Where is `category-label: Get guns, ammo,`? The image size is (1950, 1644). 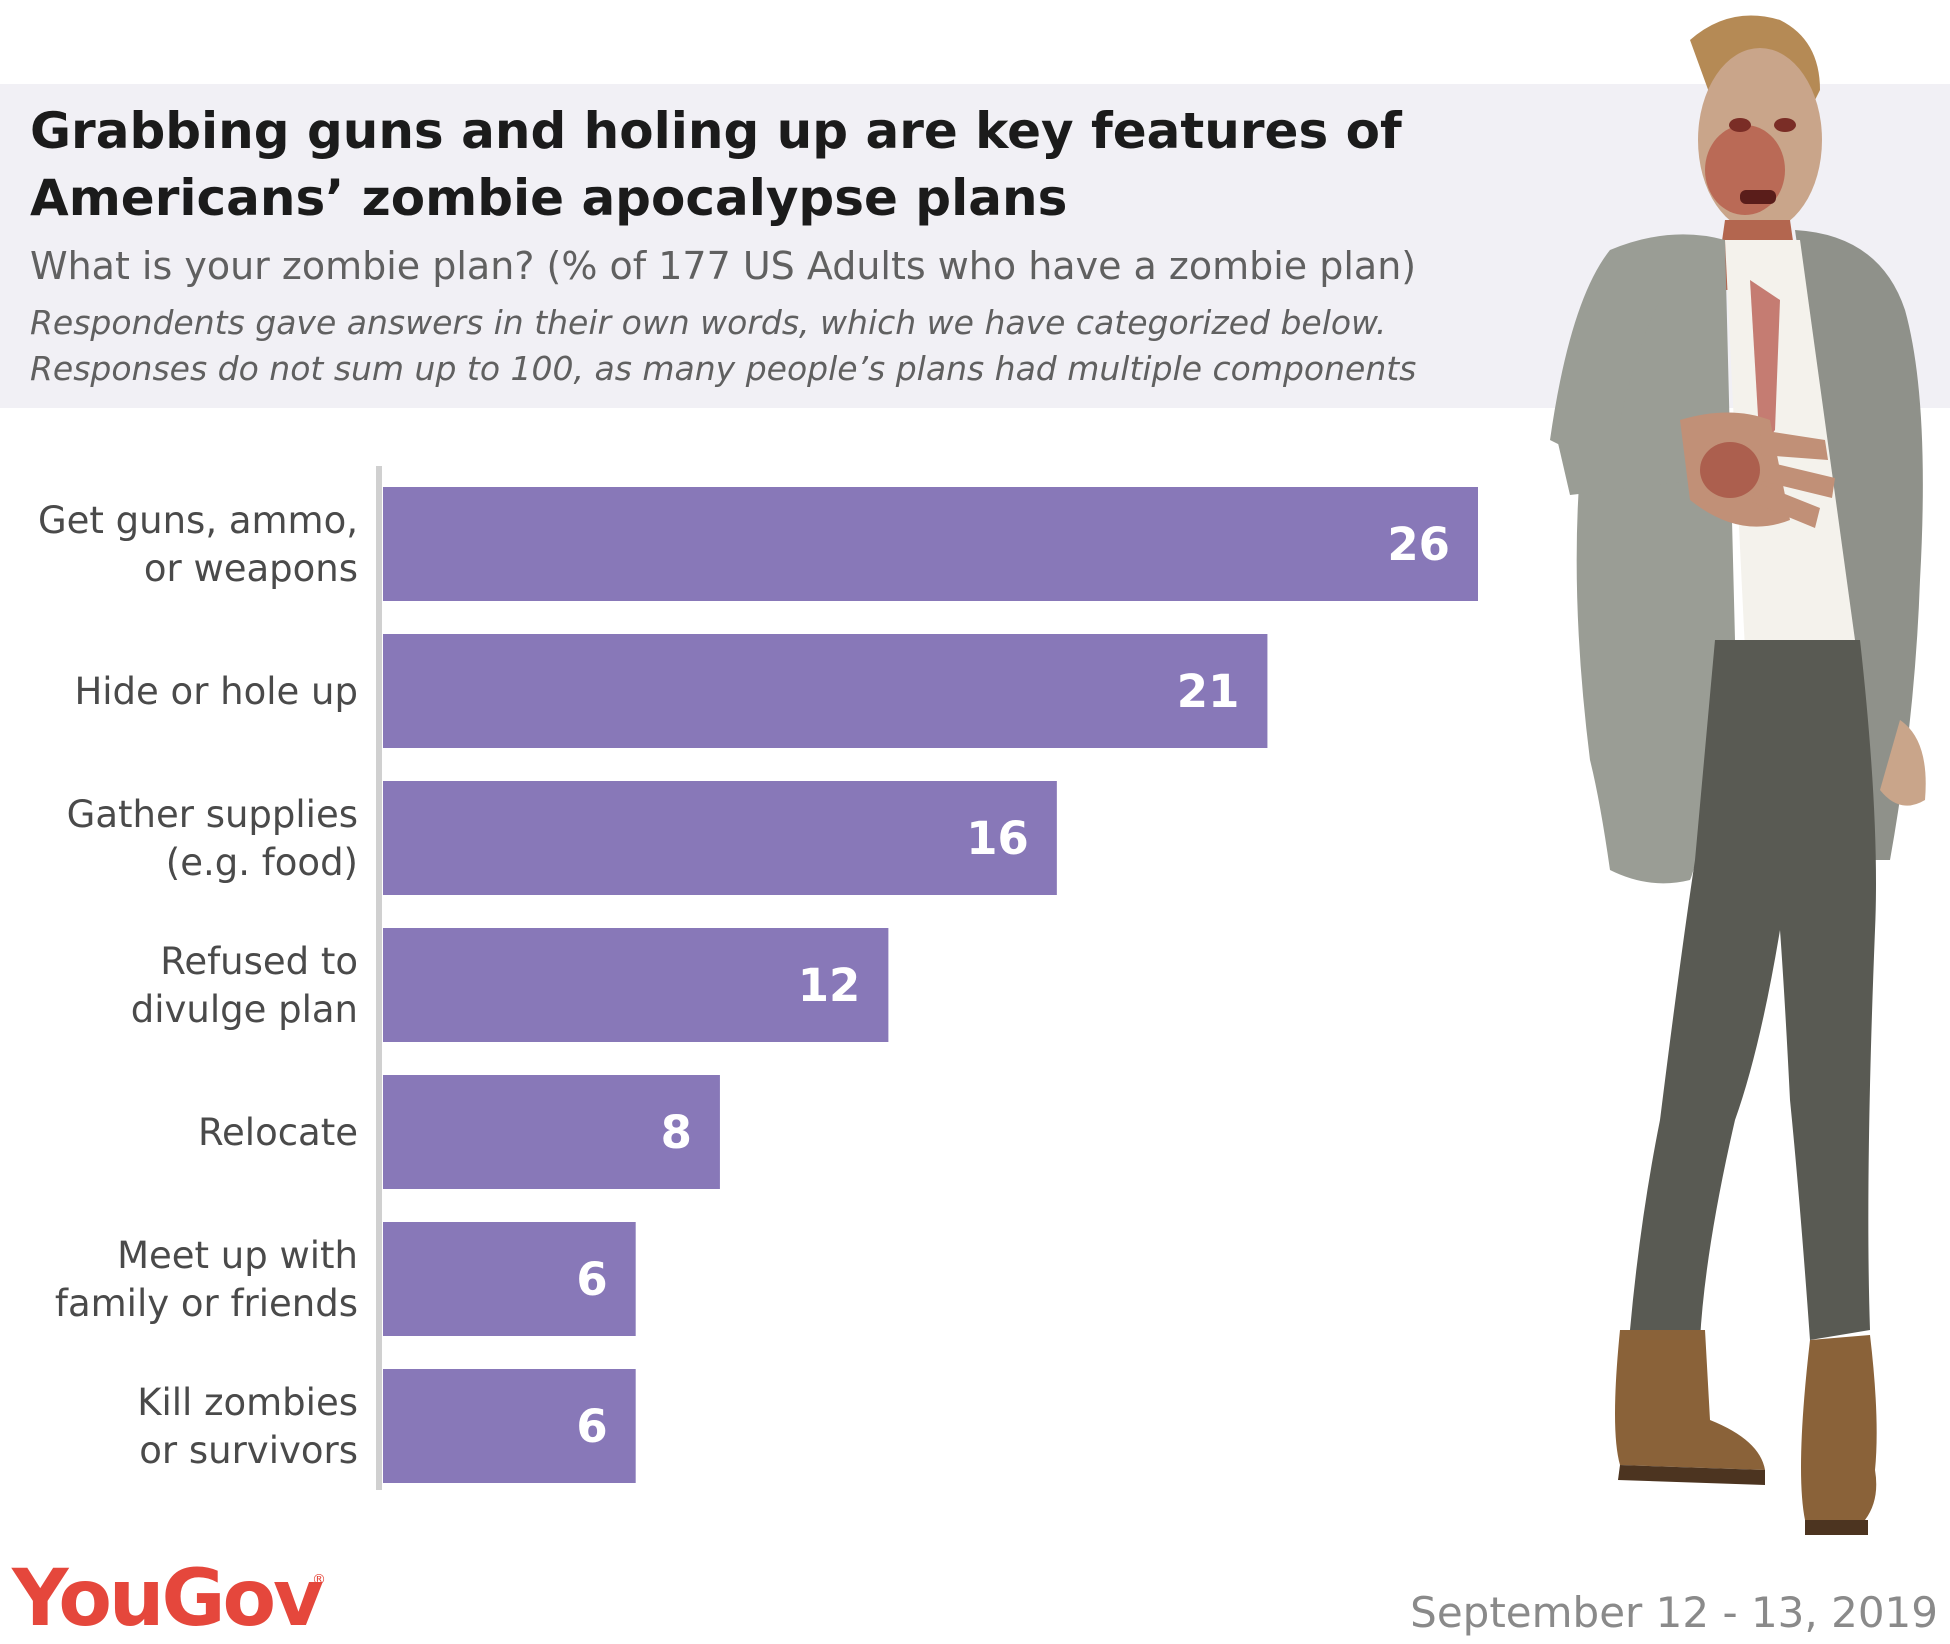
category-label: Get guns, ammo, is located at coordinates (198, 520).